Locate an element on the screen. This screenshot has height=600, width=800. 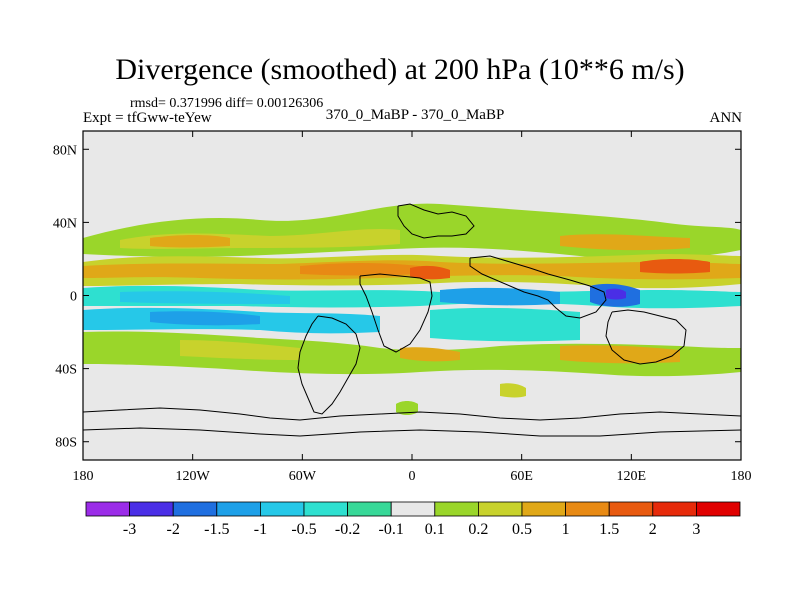
y-tick-label: 0 is located at coordinates (73, 297).